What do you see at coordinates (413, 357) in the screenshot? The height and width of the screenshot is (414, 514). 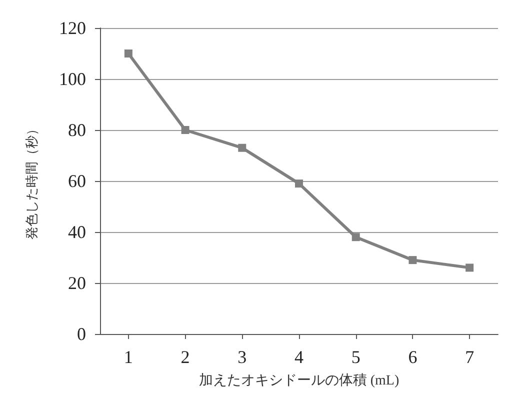 I see `x-tick-label: 6` at bounding box center [413, 357].